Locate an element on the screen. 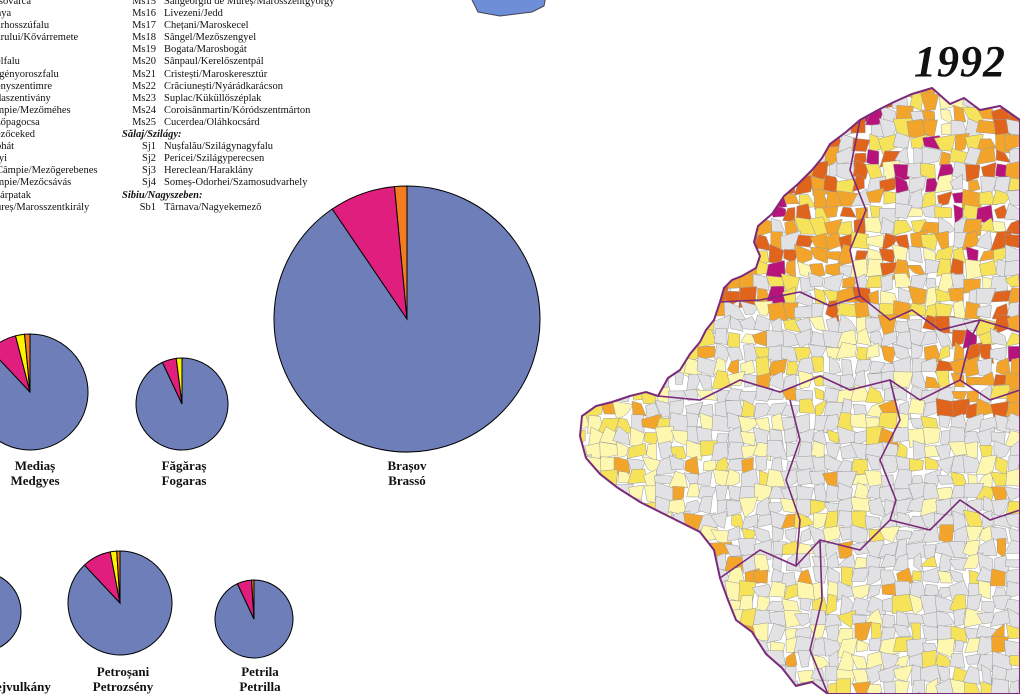 The image size is (1020, 694). pie-label-vulcan: ejvulkány is located at coordinates (33, 686).